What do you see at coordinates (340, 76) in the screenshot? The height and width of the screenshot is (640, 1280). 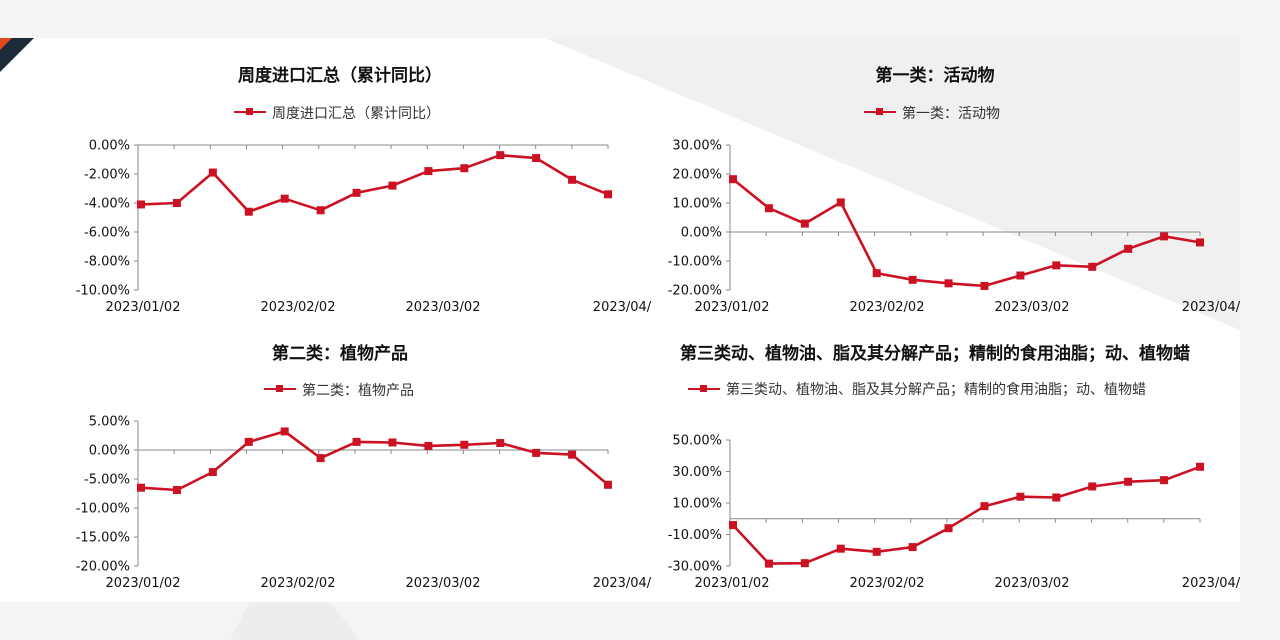 I see `chart-title: 周度进口汇总（累计同比）` at bounding box center [340, 76].